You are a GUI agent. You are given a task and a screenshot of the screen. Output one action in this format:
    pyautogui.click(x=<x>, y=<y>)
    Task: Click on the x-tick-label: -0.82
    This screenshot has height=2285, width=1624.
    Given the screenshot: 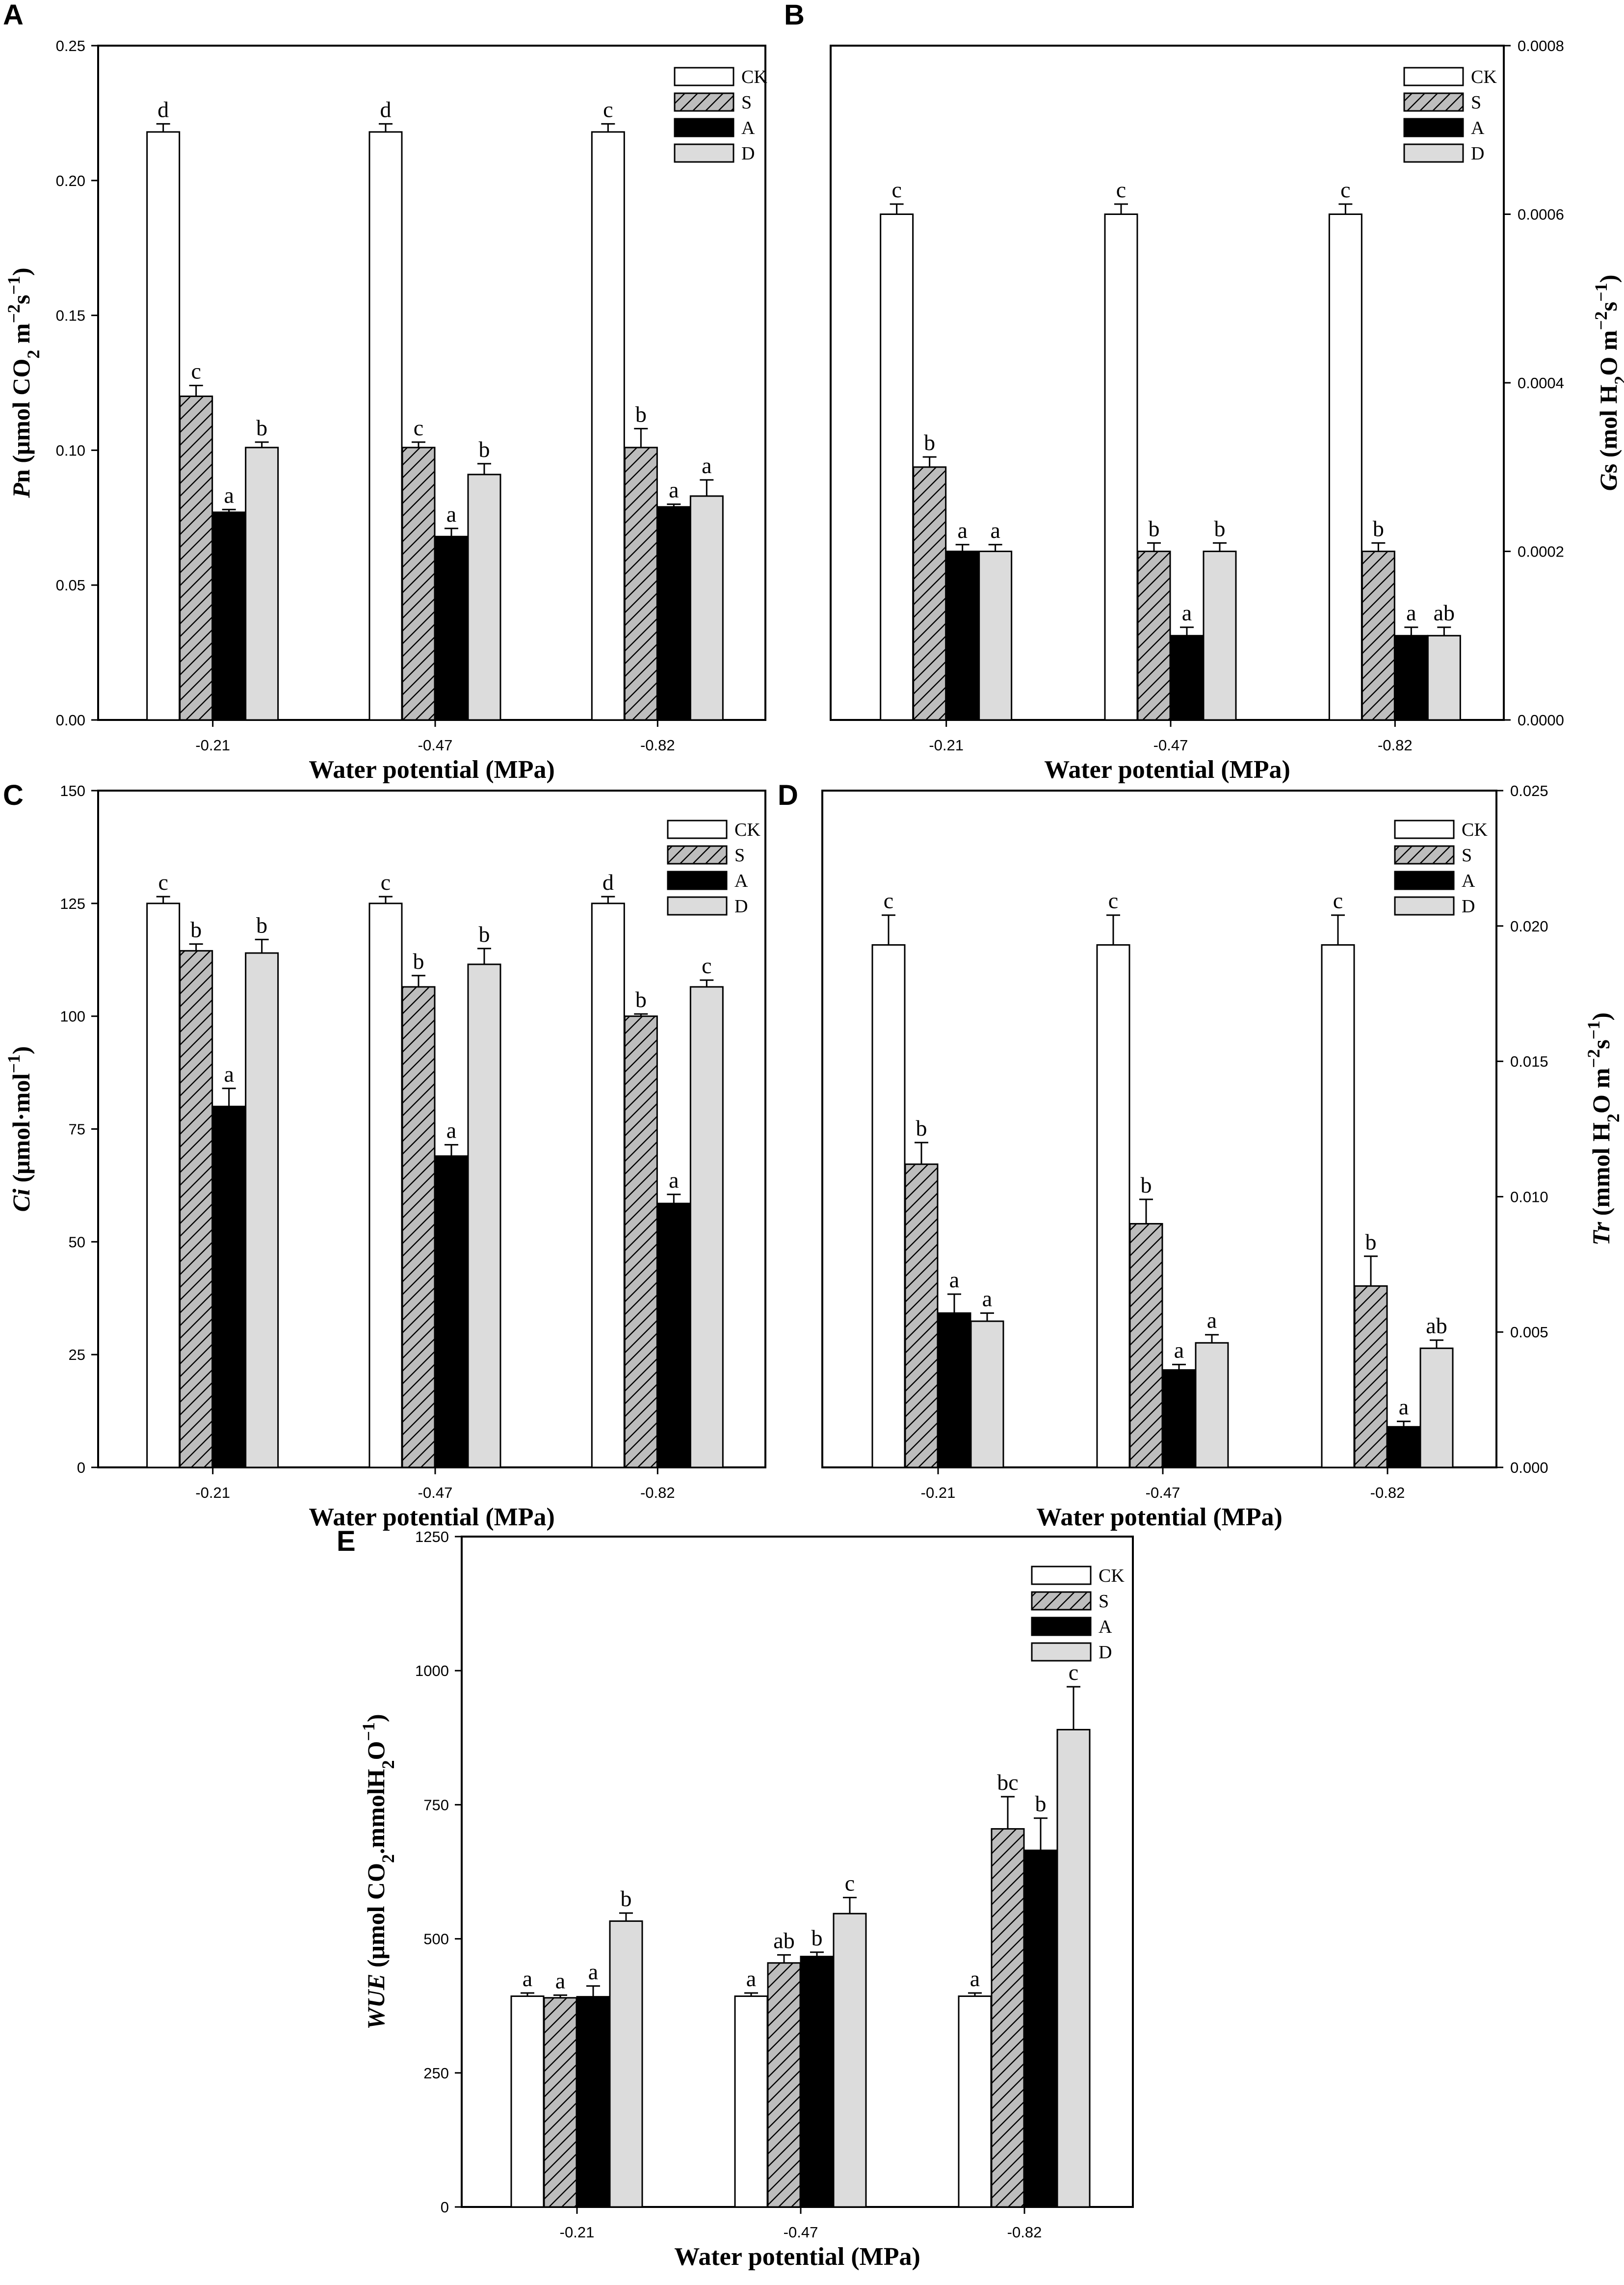 What is the action you would take?
    pyautogui.click(x=1387, y=1492)
    